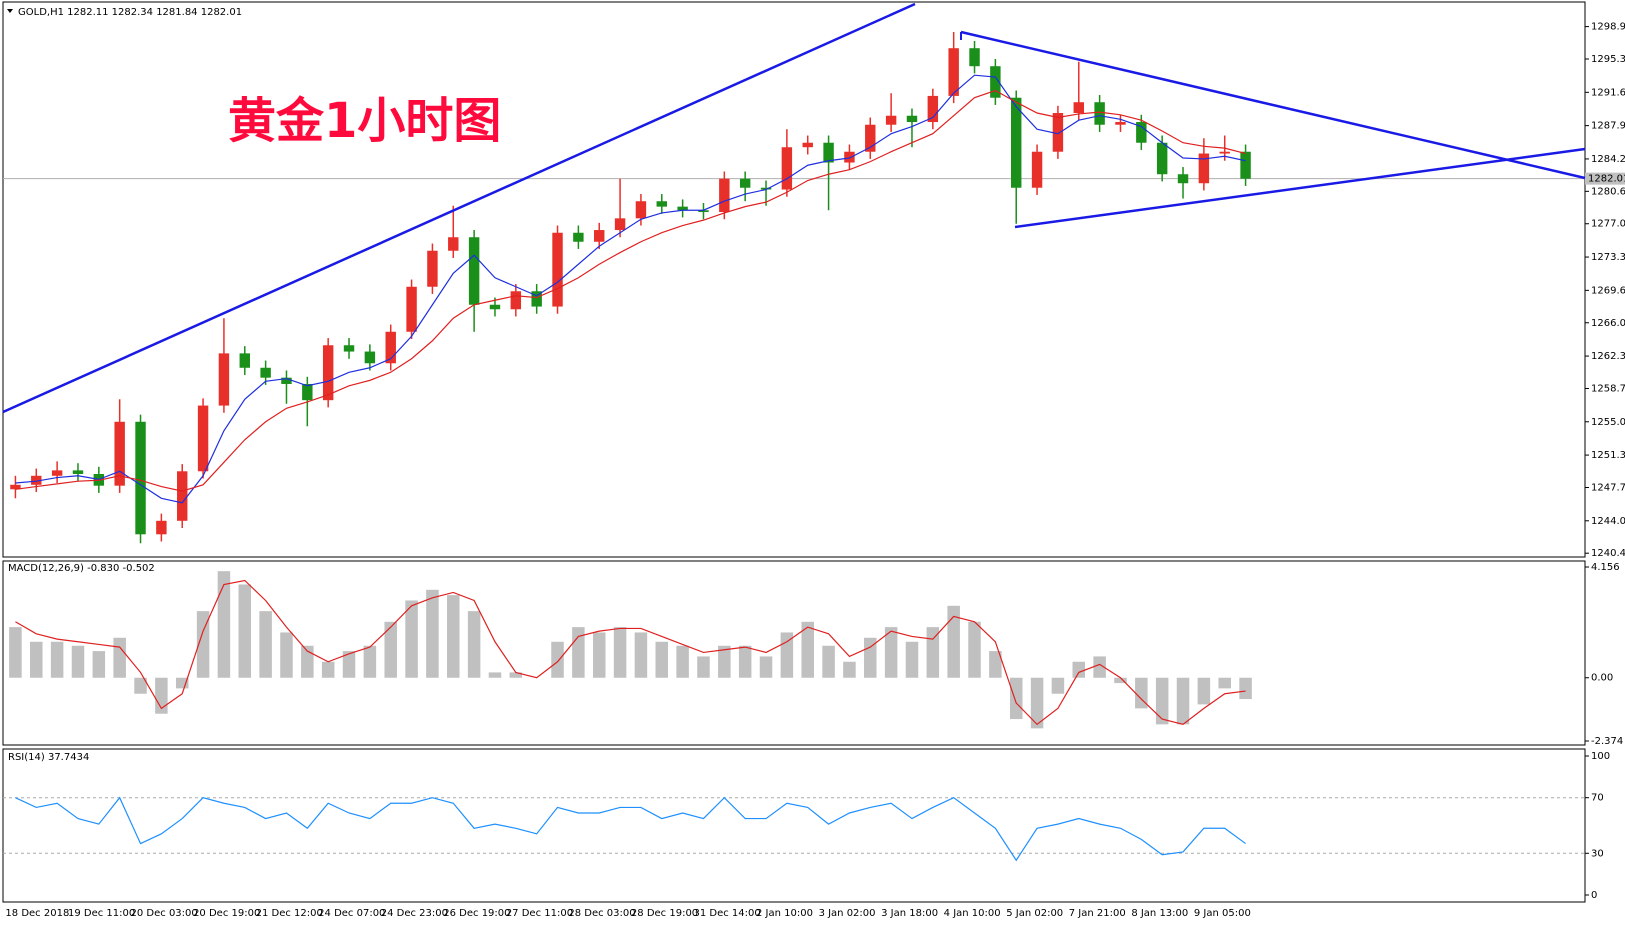 The image size is (1625, 927). I want to click on x-tick-label: 24 Dec 23:00, so click(414, 913).